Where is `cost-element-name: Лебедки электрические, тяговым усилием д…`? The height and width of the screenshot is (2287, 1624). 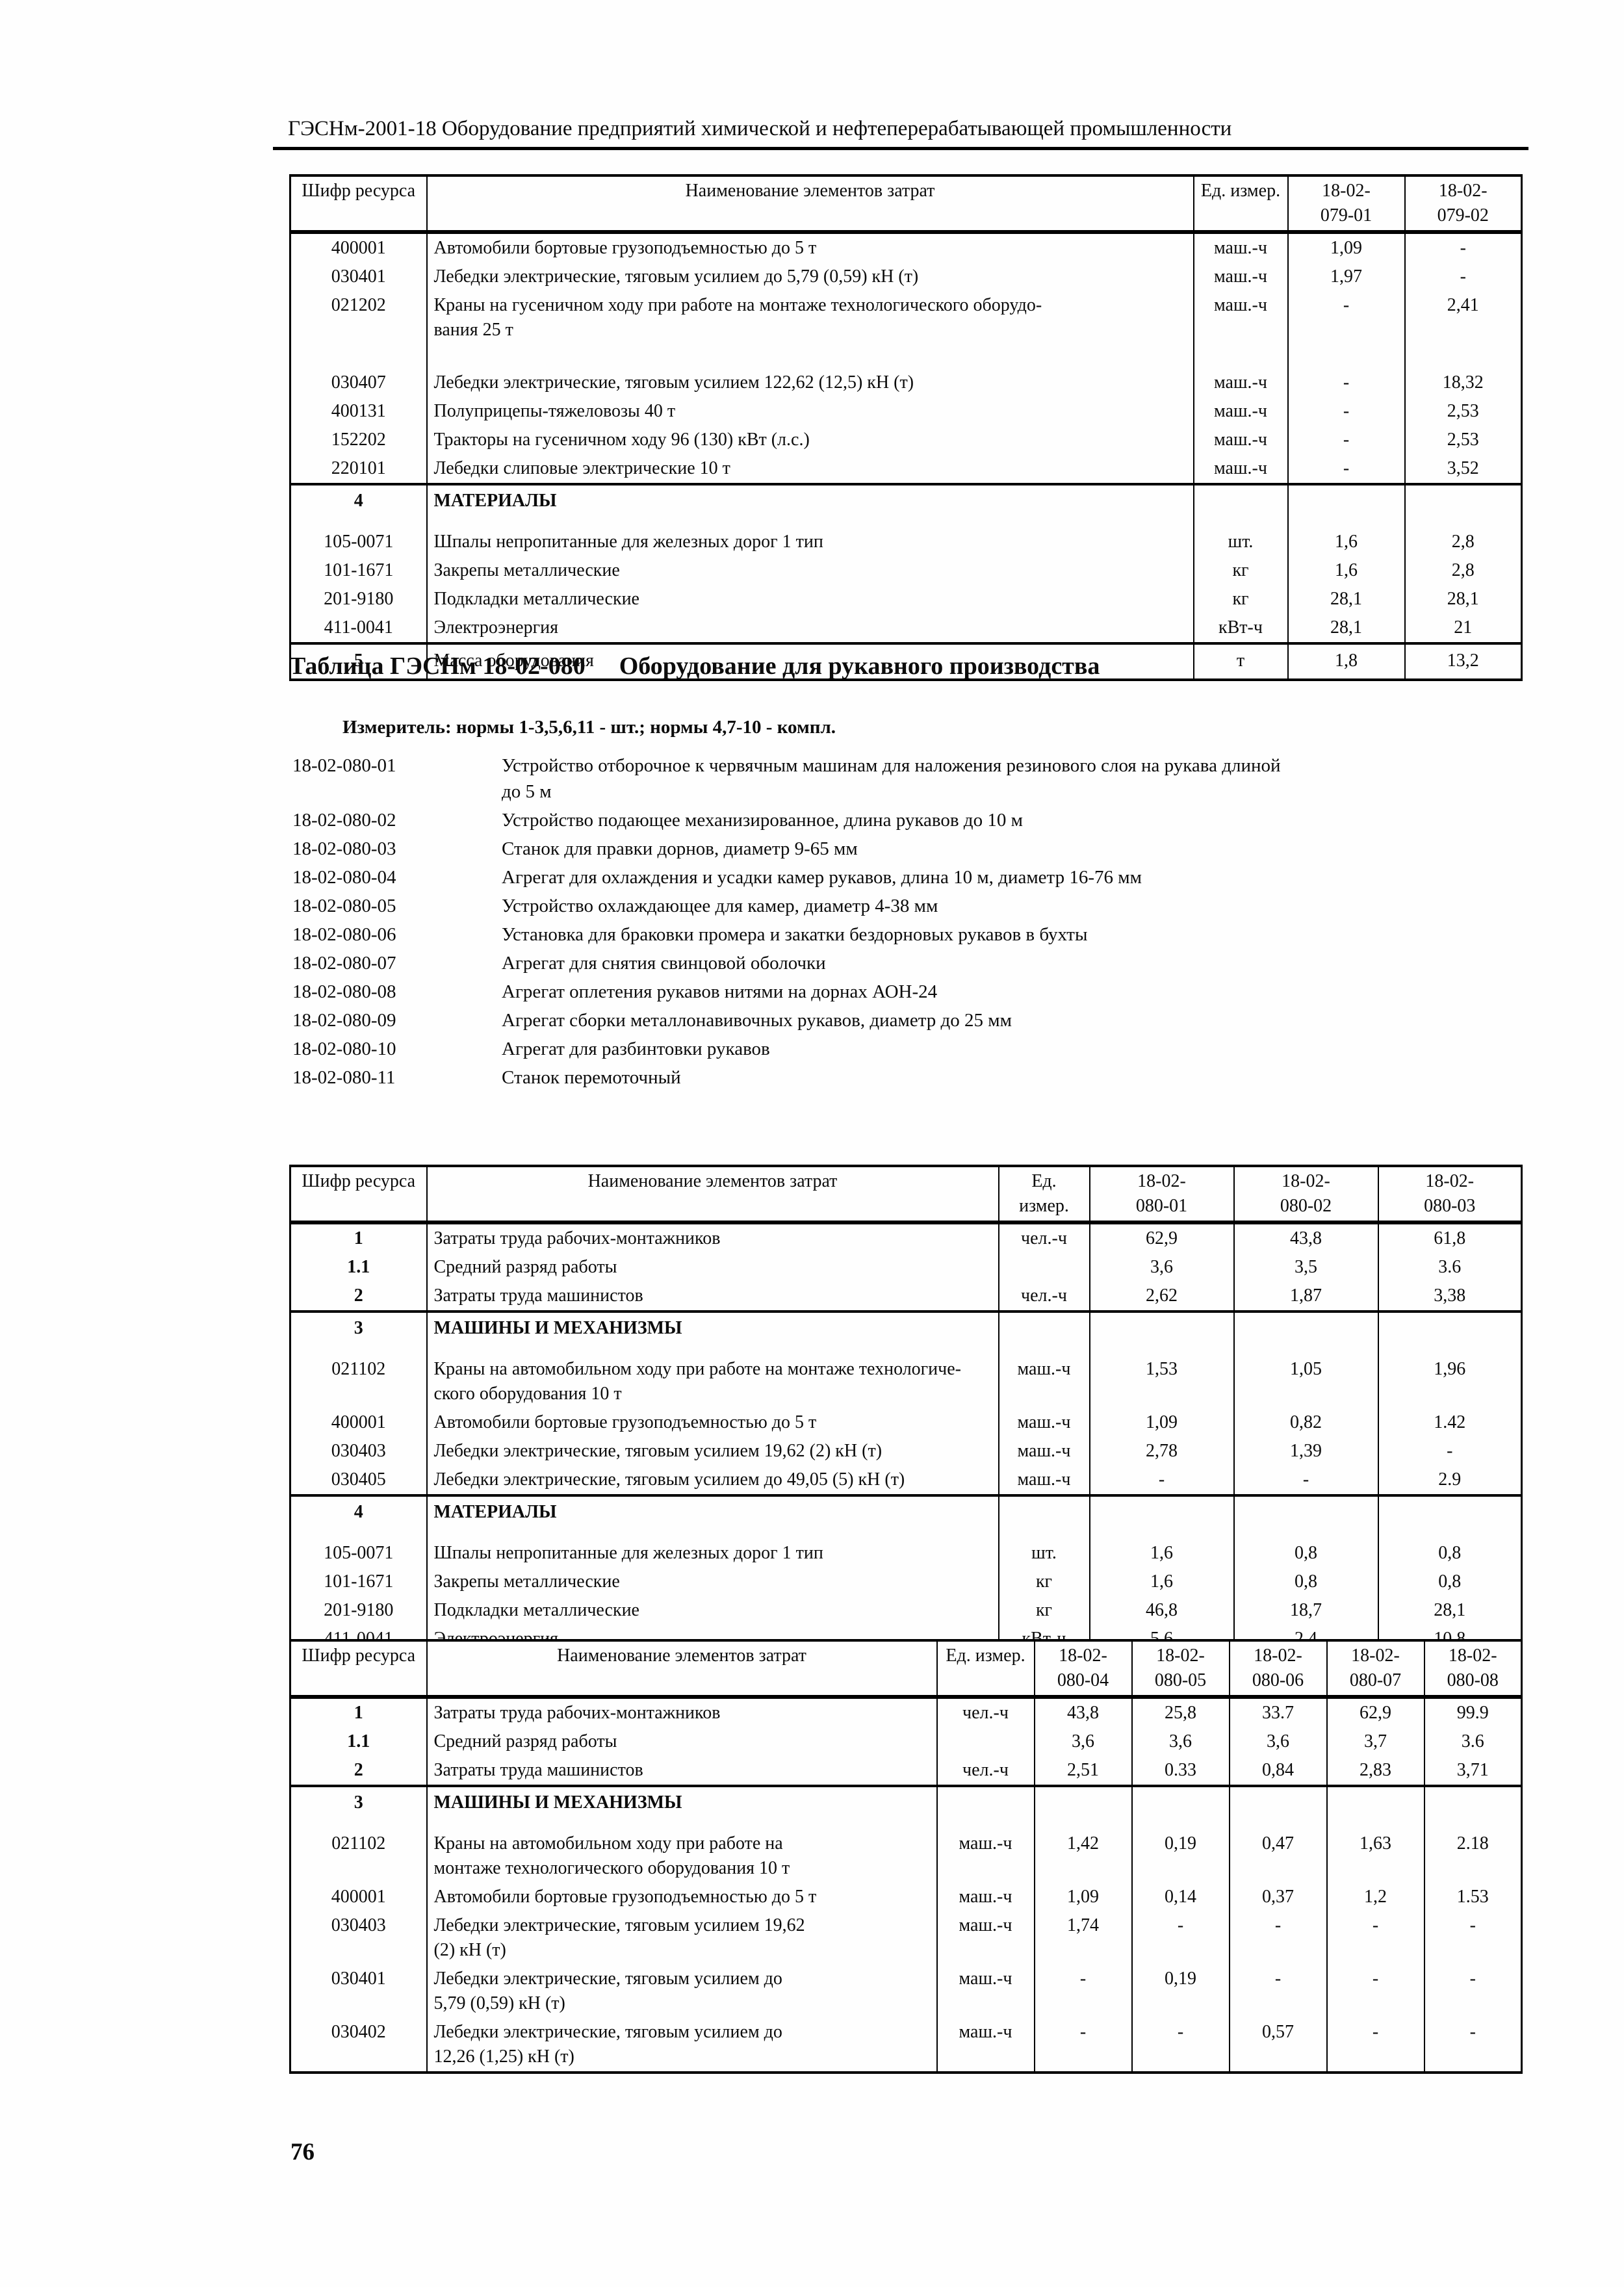
cost-element-name: Лебедки электрические, тяговым усилием д… is located at coordinates (681, 1991).